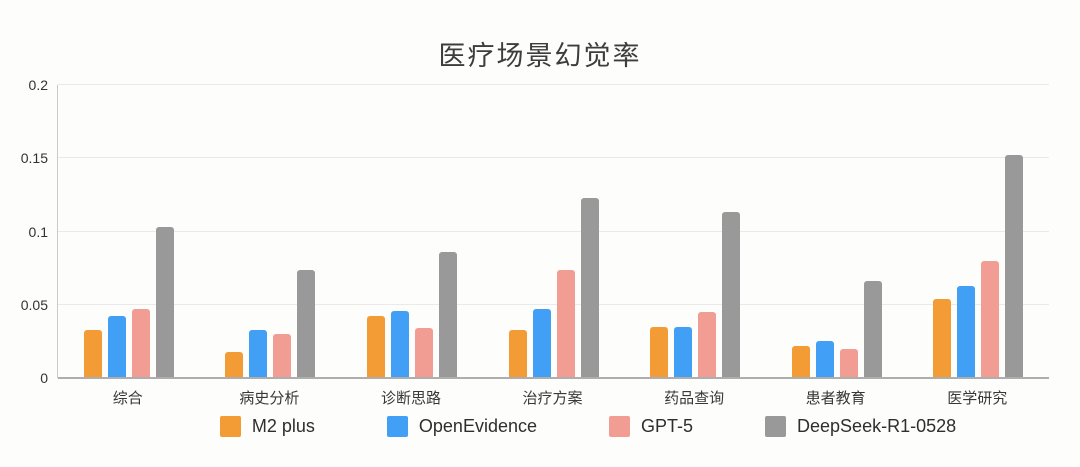 The width and height of the screenshot is (1080, 467). Describe the element at coordinates (269, 398) in the screenshot. I see `x-tick-label: 病史分析` at that location.